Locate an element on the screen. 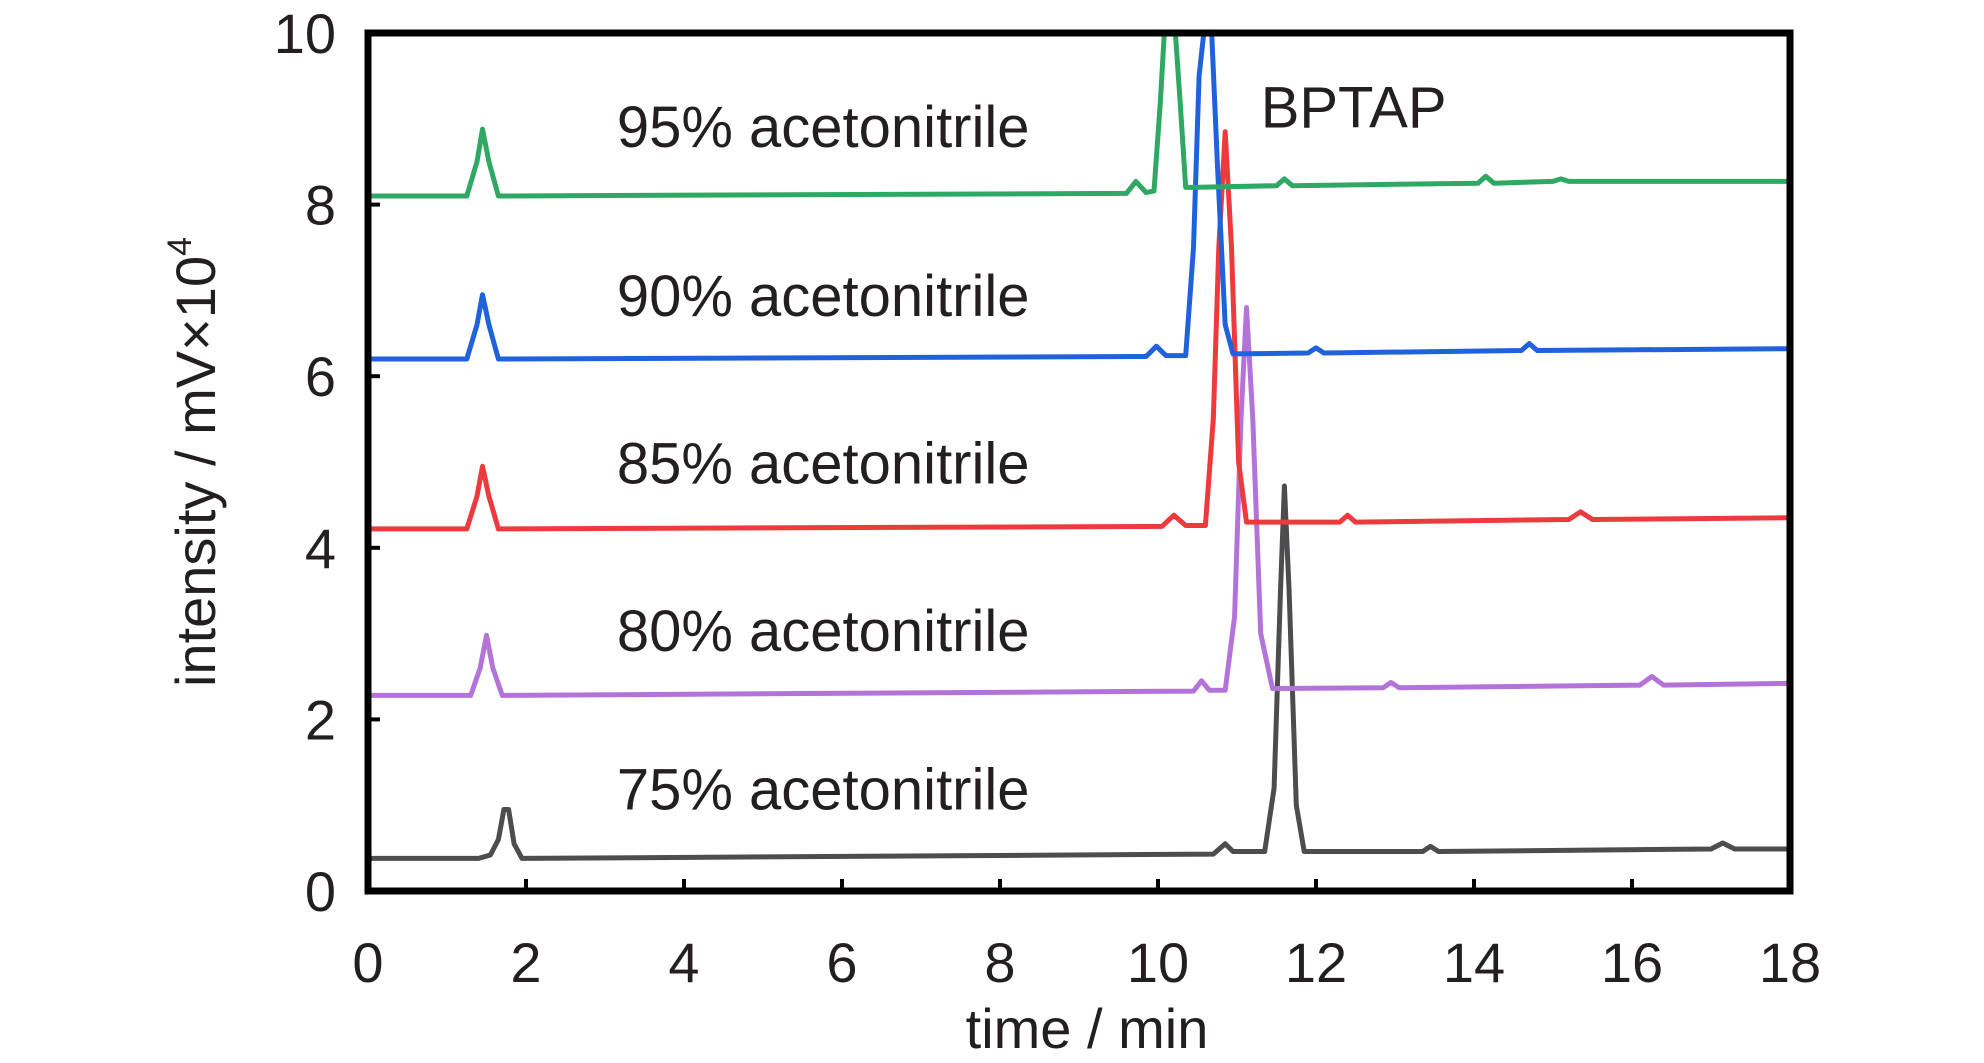  series-label-1: 75% acetonitrile is located at coordinates (823, 789).